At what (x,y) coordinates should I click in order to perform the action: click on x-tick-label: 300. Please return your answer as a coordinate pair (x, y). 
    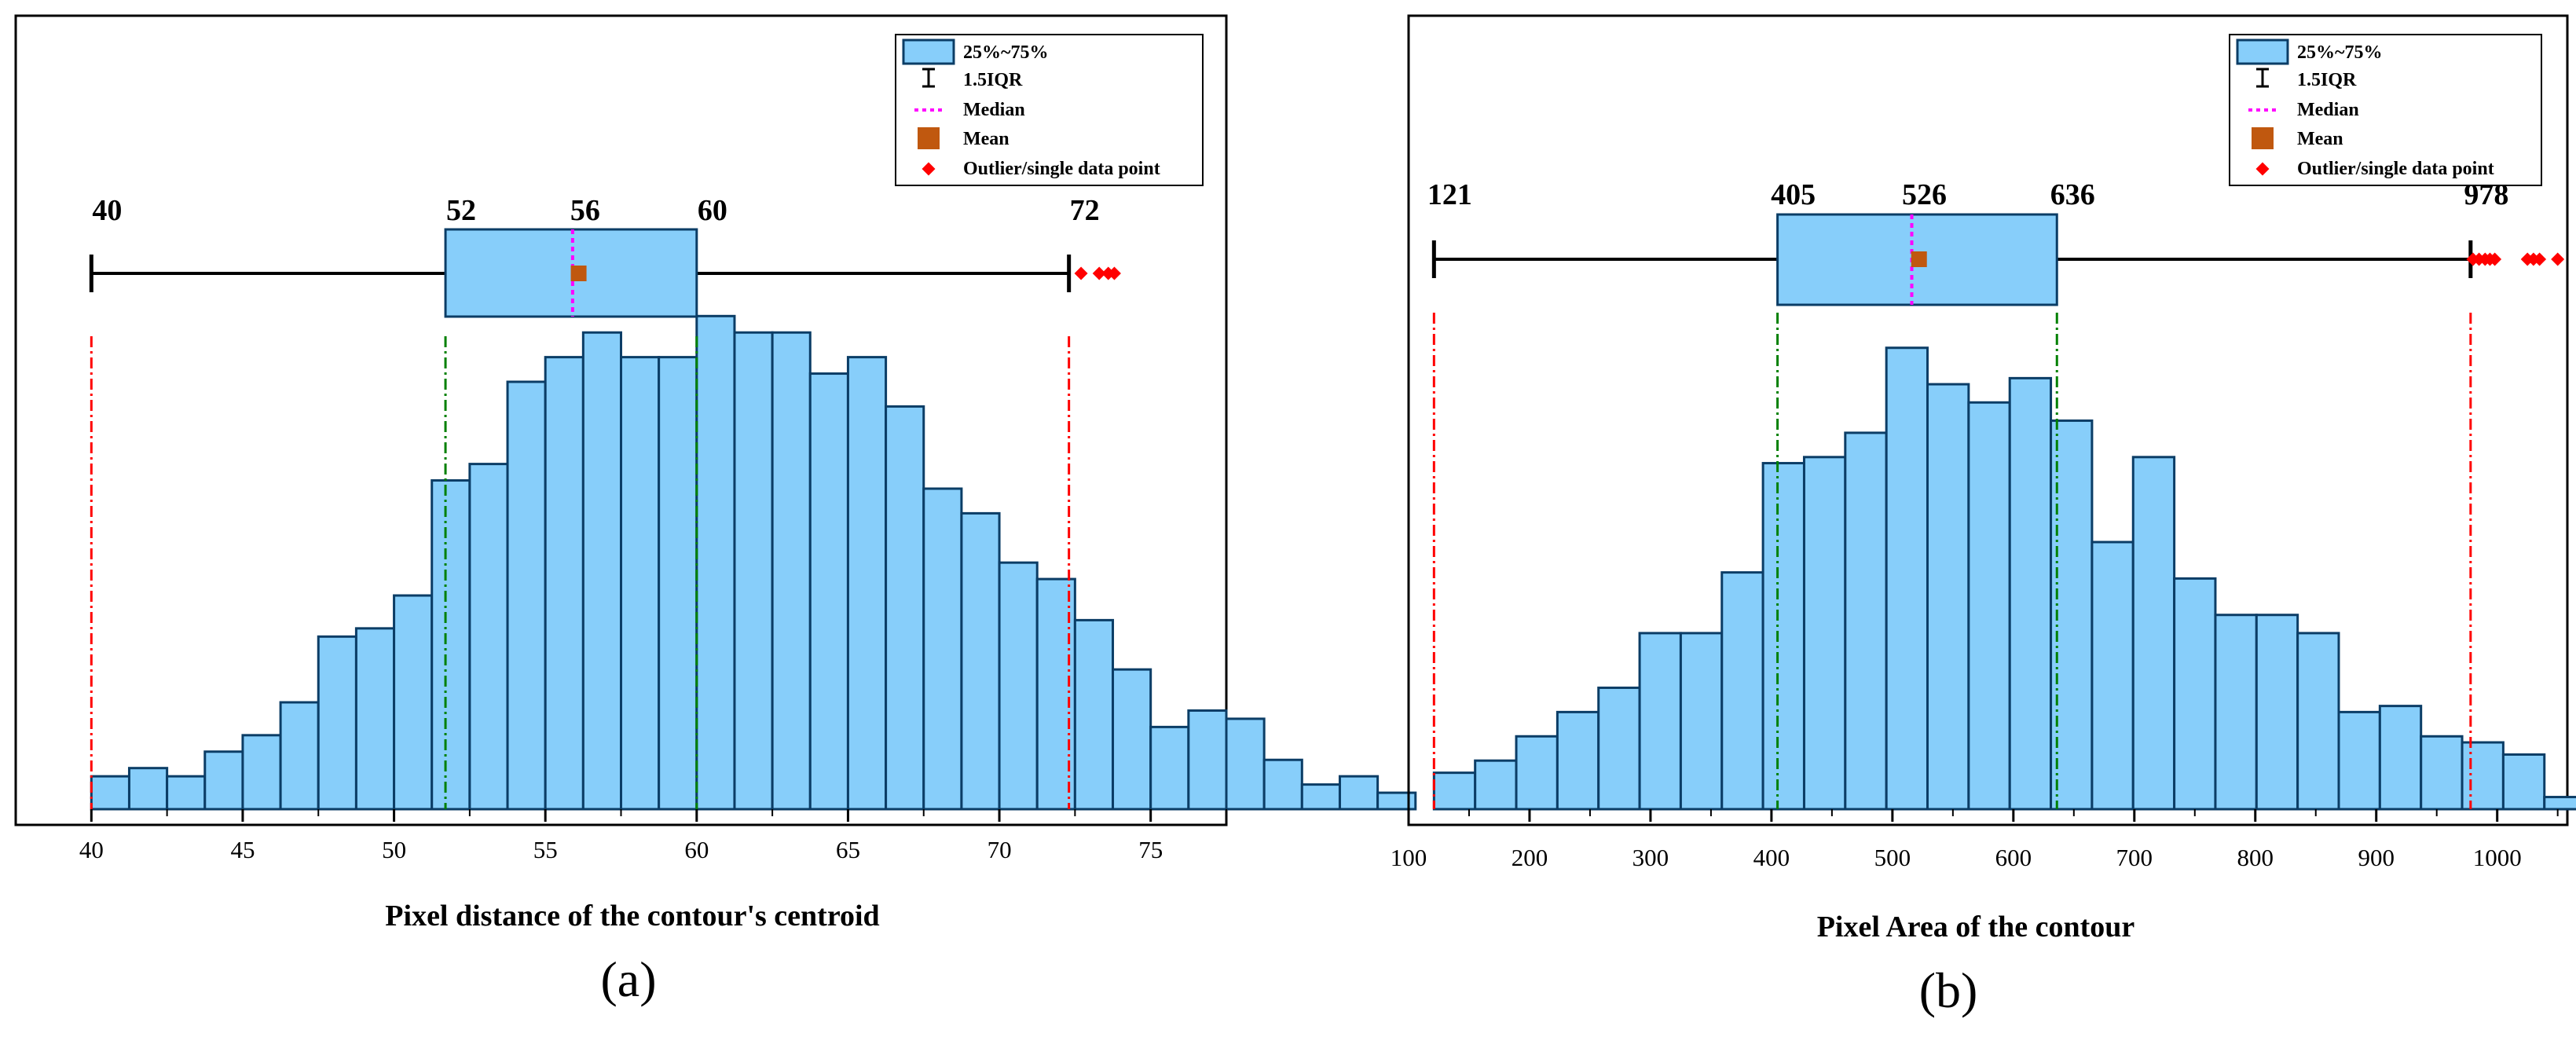
    Looking at the image, I should click on (1650, 858).